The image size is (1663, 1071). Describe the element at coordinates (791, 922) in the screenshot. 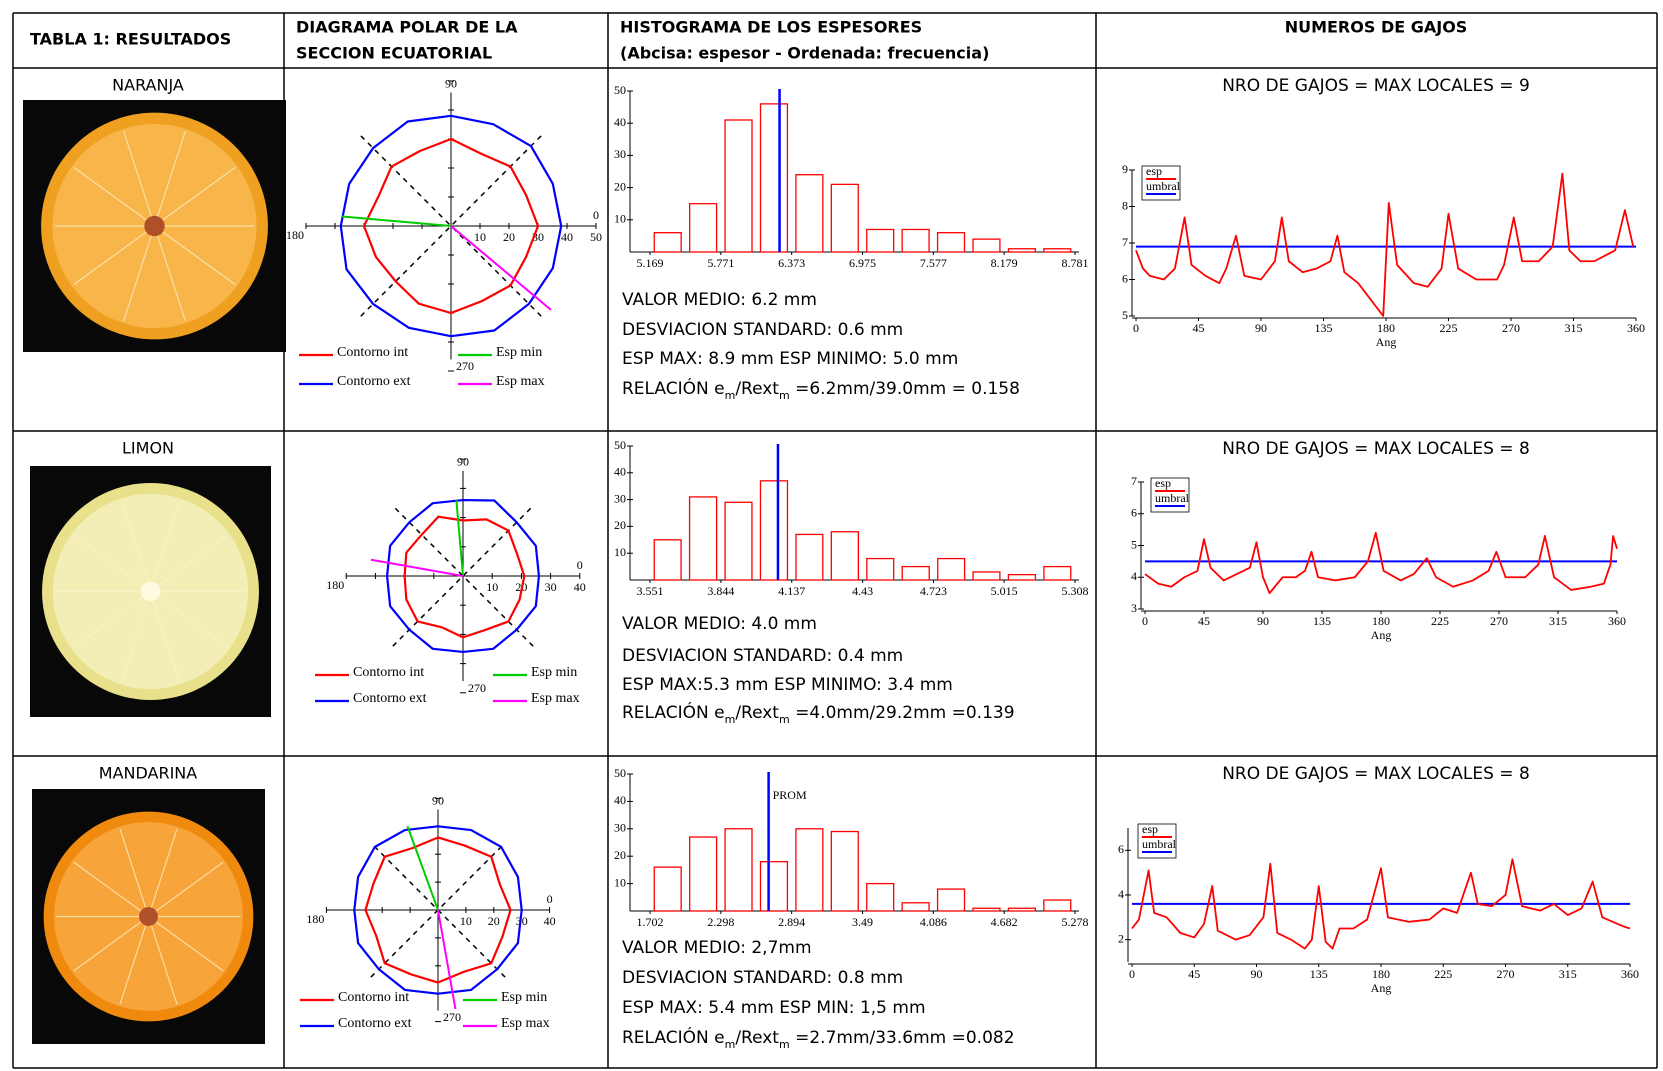

I see `hist-x-tick-label: 2.894` at that location.